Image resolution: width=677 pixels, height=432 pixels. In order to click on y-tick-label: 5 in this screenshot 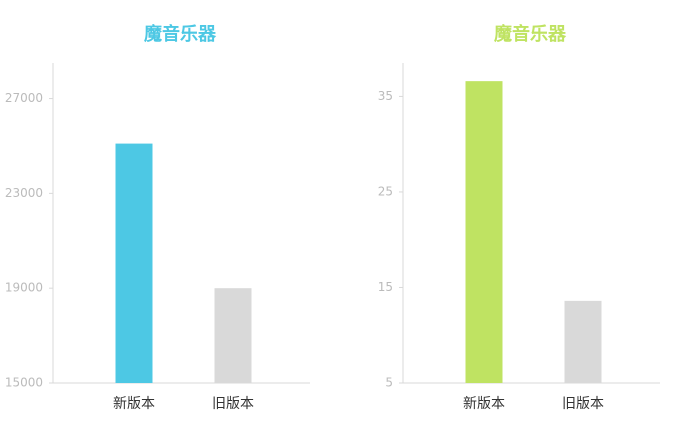, I will do `click(389, 383)`.